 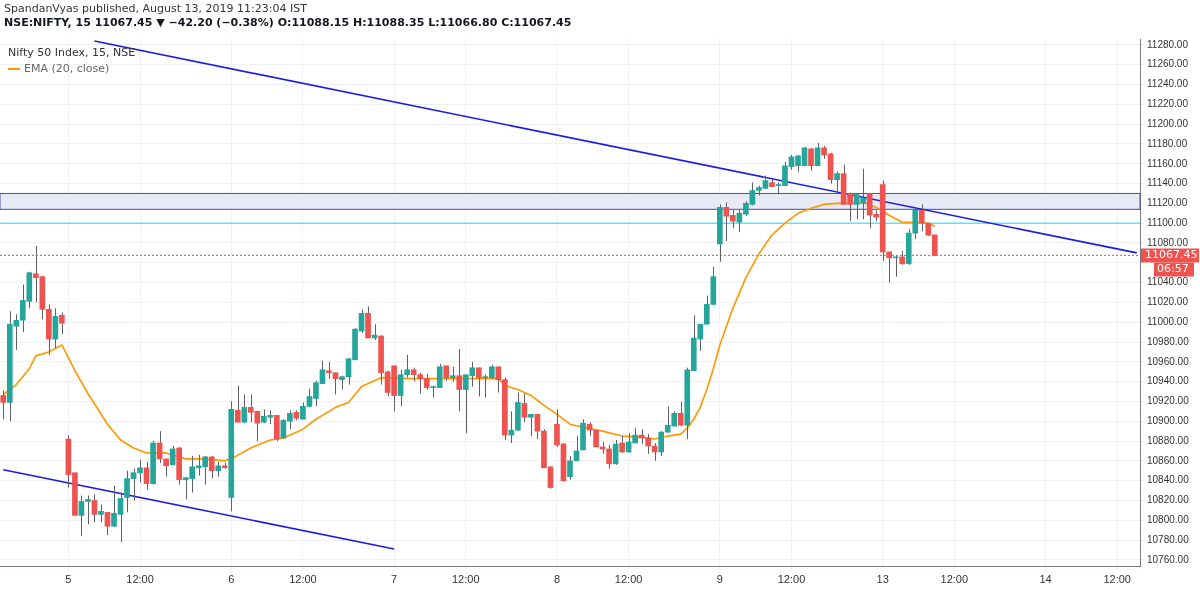 What do you see at coordinates (67, 68) in the screenshot?
I see `legend-label: EMA (20, close)` at bounding box center [67, 68].